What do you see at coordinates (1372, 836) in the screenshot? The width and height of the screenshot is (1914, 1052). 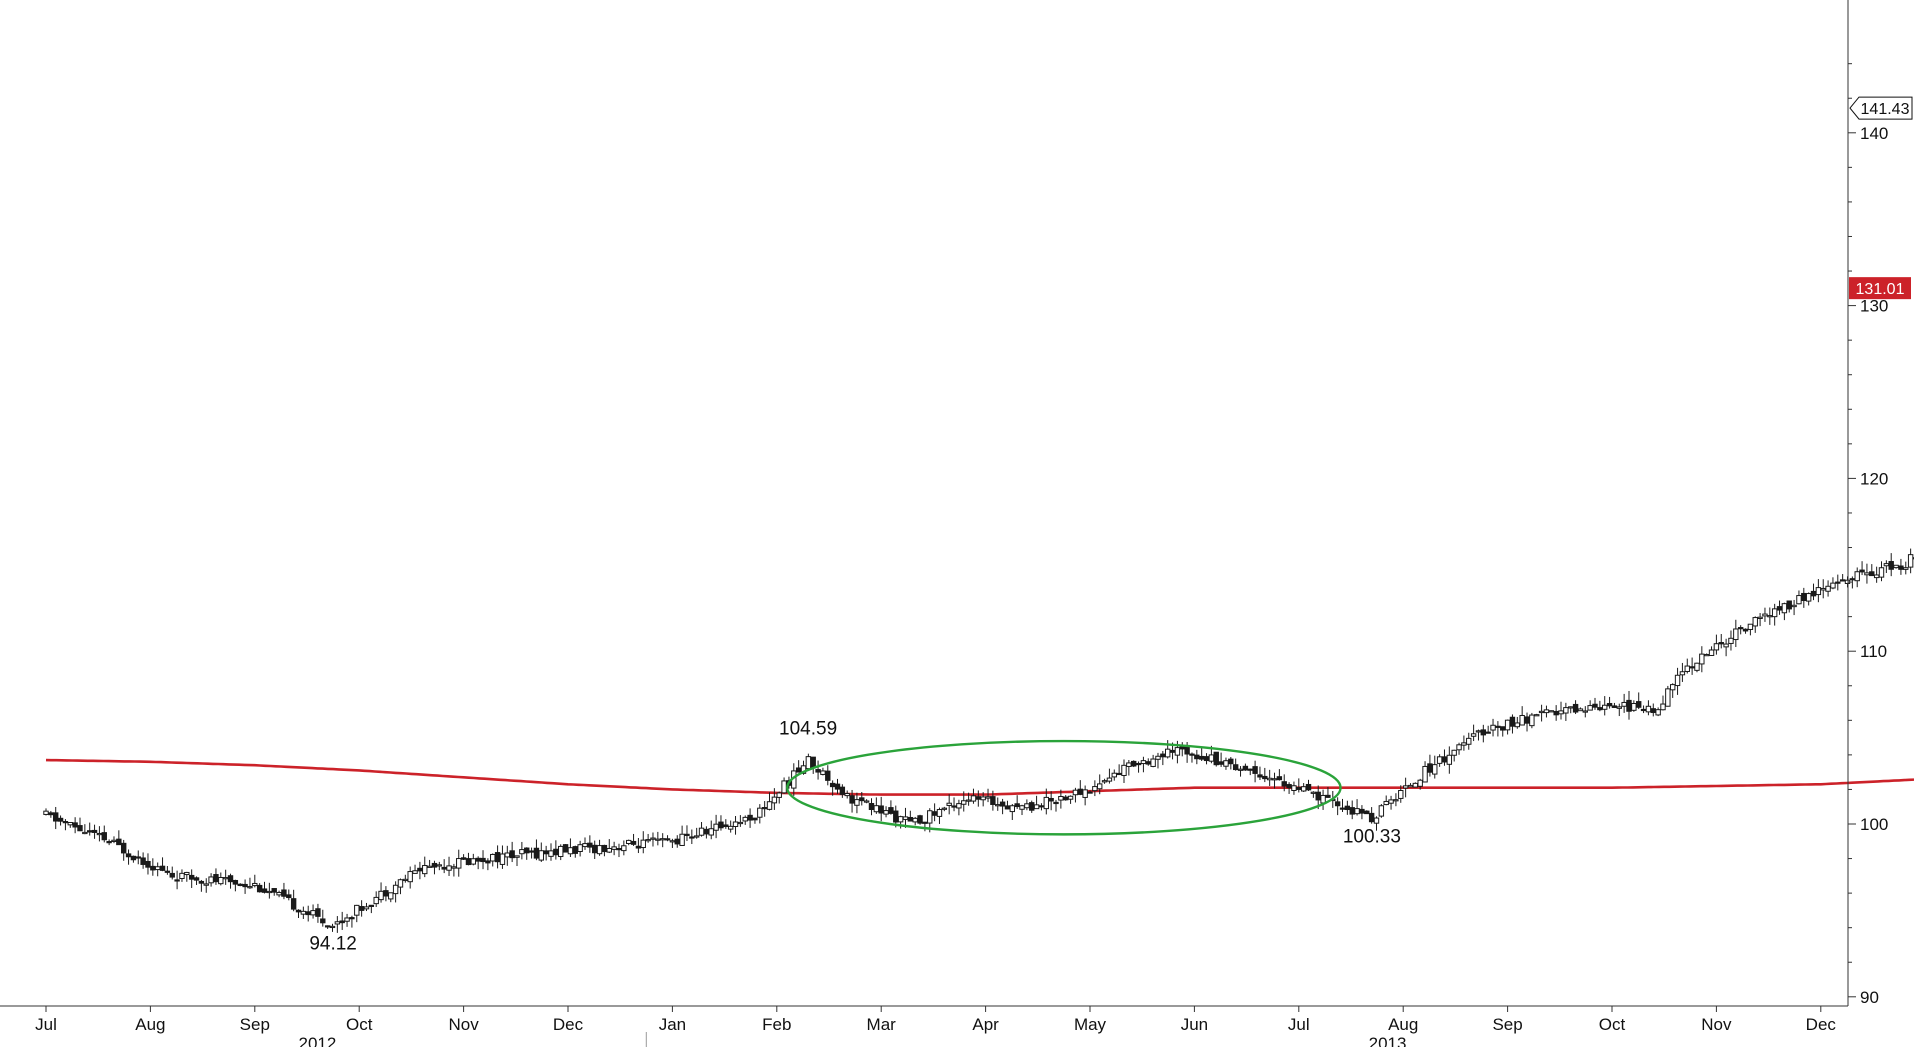 I see `price-annotation: 100.33` at bounding box center [1372, 836].